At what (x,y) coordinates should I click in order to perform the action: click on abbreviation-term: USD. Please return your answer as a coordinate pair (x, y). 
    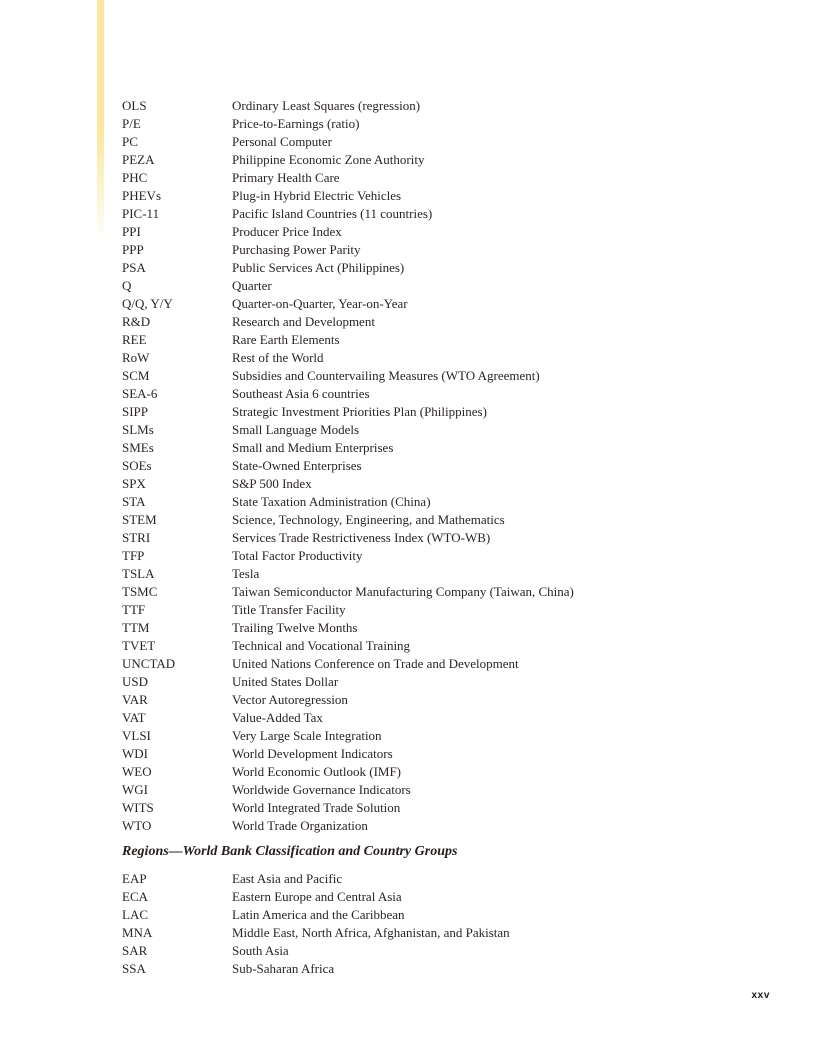
    Looking at the image, I should click on (135, 681).